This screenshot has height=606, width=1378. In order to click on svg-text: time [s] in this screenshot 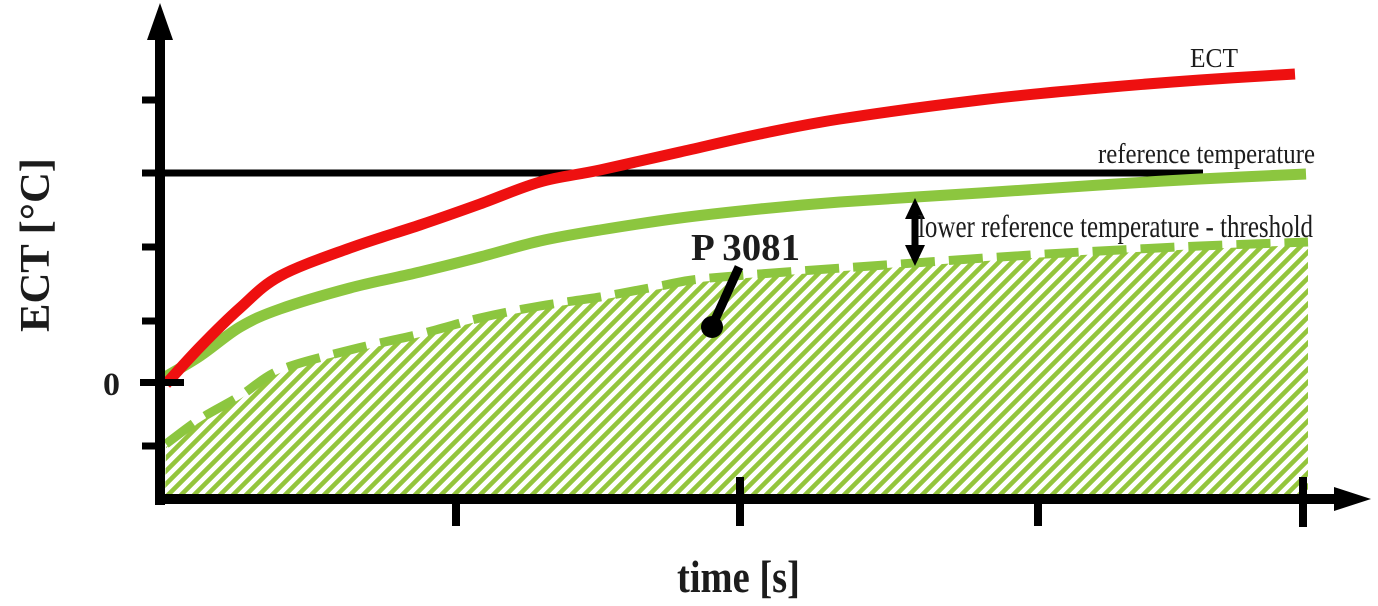, I will do `click(738, 576)`.